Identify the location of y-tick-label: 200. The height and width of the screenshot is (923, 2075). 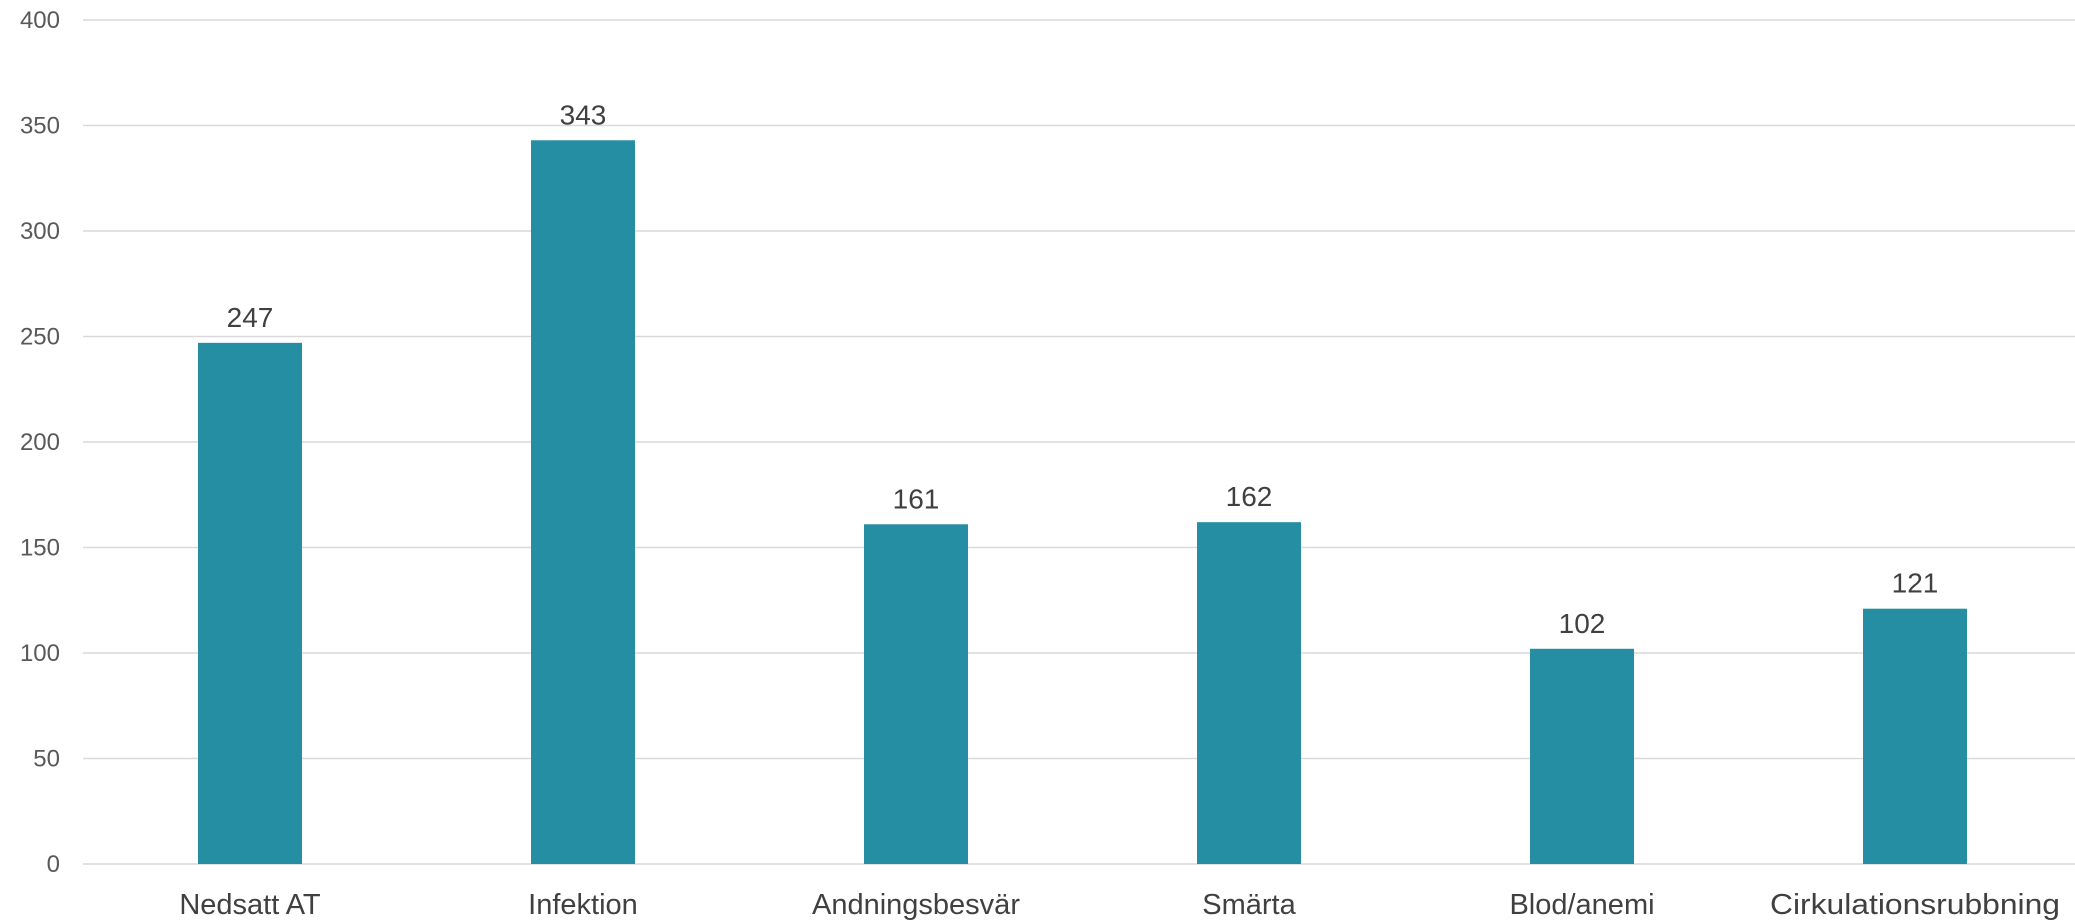
(40, 442).